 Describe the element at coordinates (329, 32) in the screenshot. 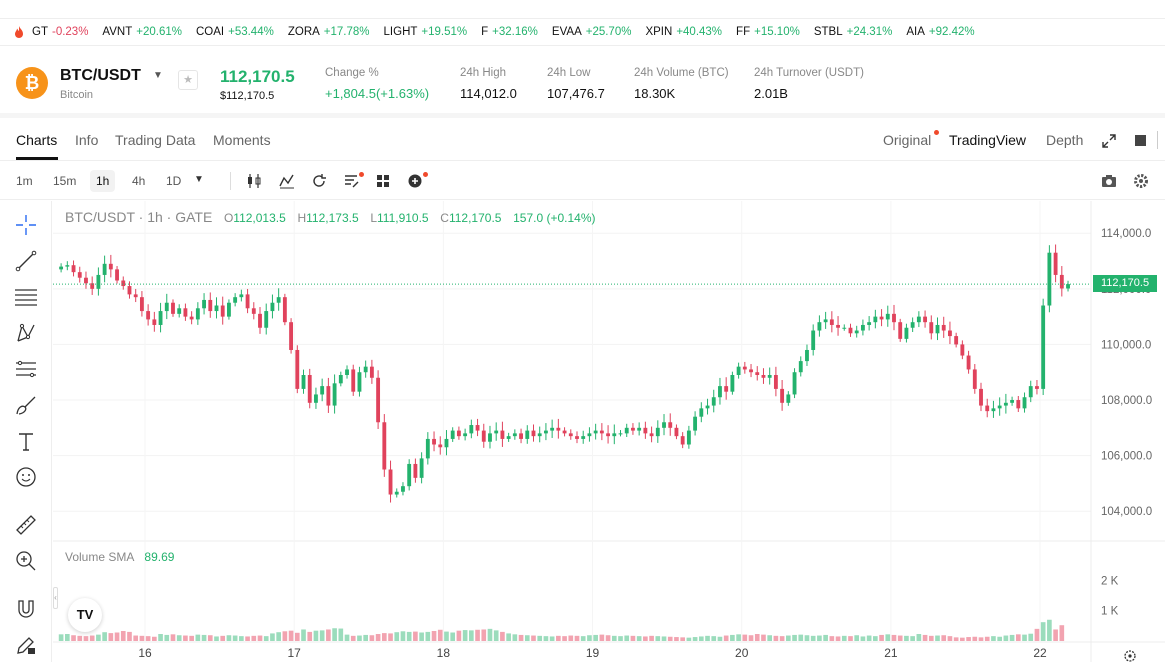

I see `ticker-item: ZORA +17.78%` at that location.